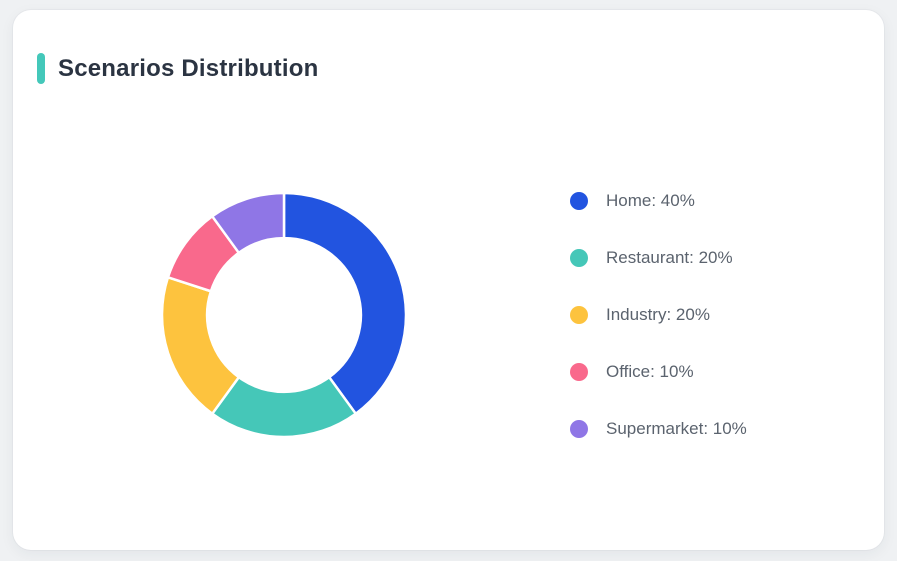 The width and height of the screenshot is (897, 561). I want to click on legend-dot-industry, so click(579, 315).